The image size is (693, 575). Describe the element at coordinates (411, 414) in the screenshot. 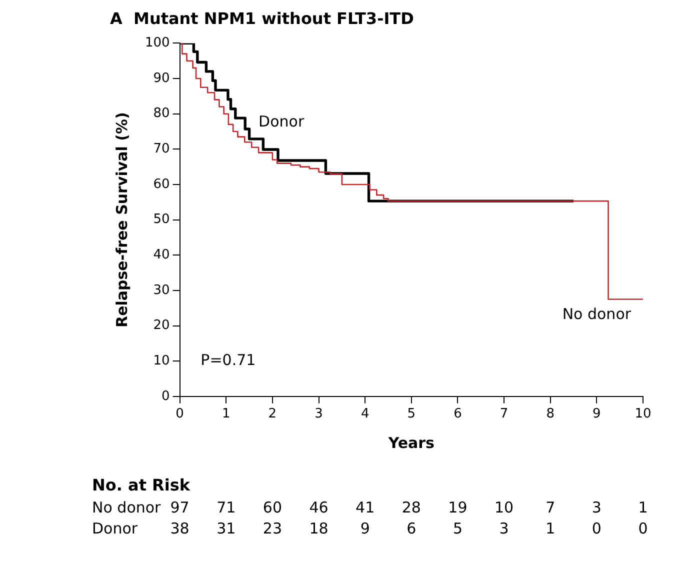

I see `x-tick-label: 5` at that location.